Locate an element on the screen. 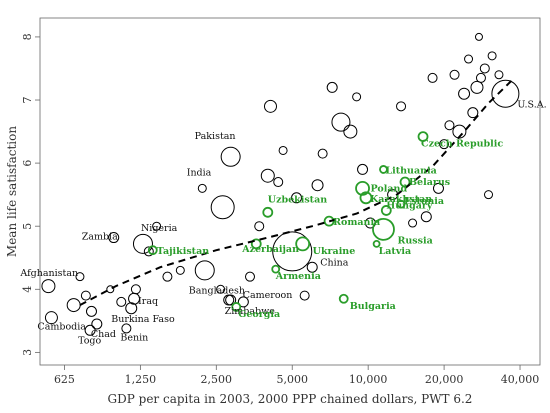 This screenshot has height=413, width=550. label-azerbaijan: Azerbaijan is located at coordinates (270, 249).